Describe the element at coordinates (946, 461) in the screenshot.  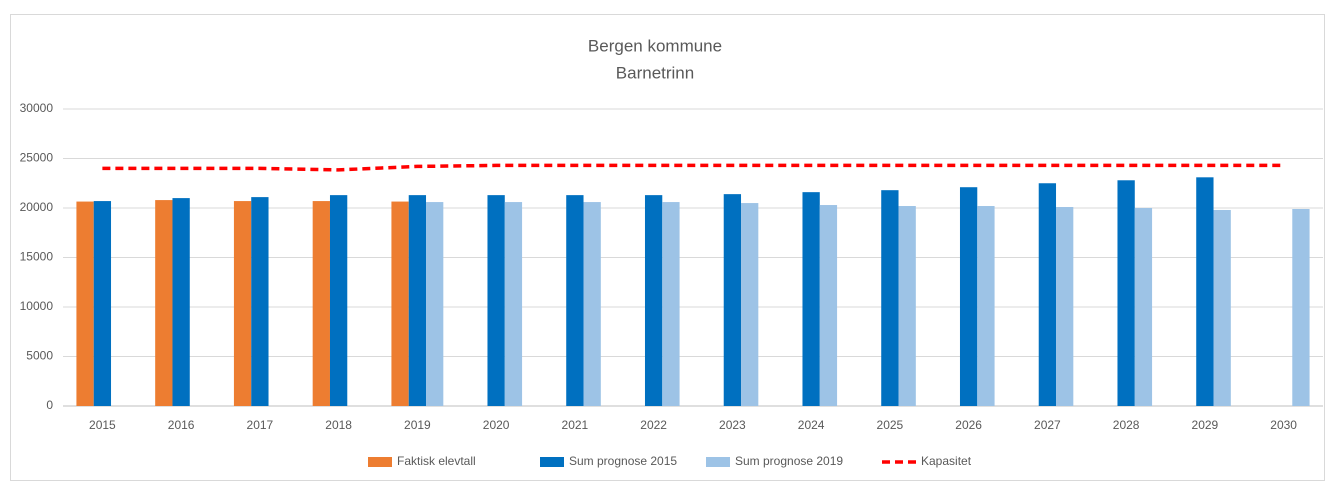
I see `legend-label: Kapasitet` at that location.